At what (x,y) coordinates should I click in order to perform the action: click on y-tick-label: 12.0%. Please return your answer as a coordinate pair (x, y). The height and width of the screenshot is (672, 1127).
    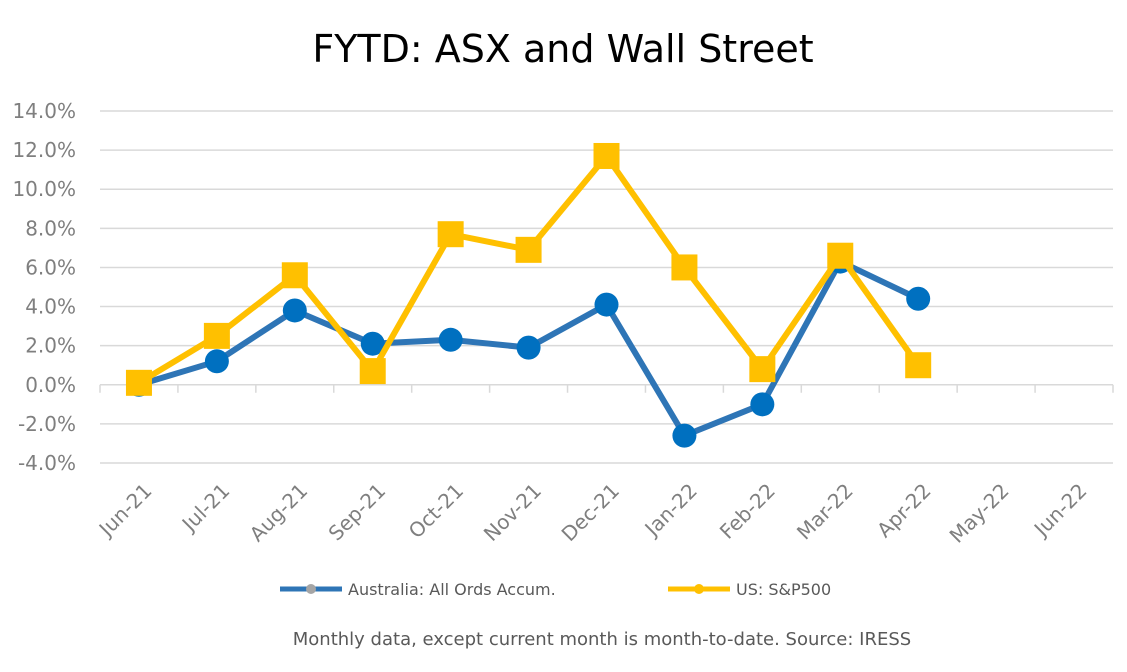
    Looking at the image, I should click on (44, 150).